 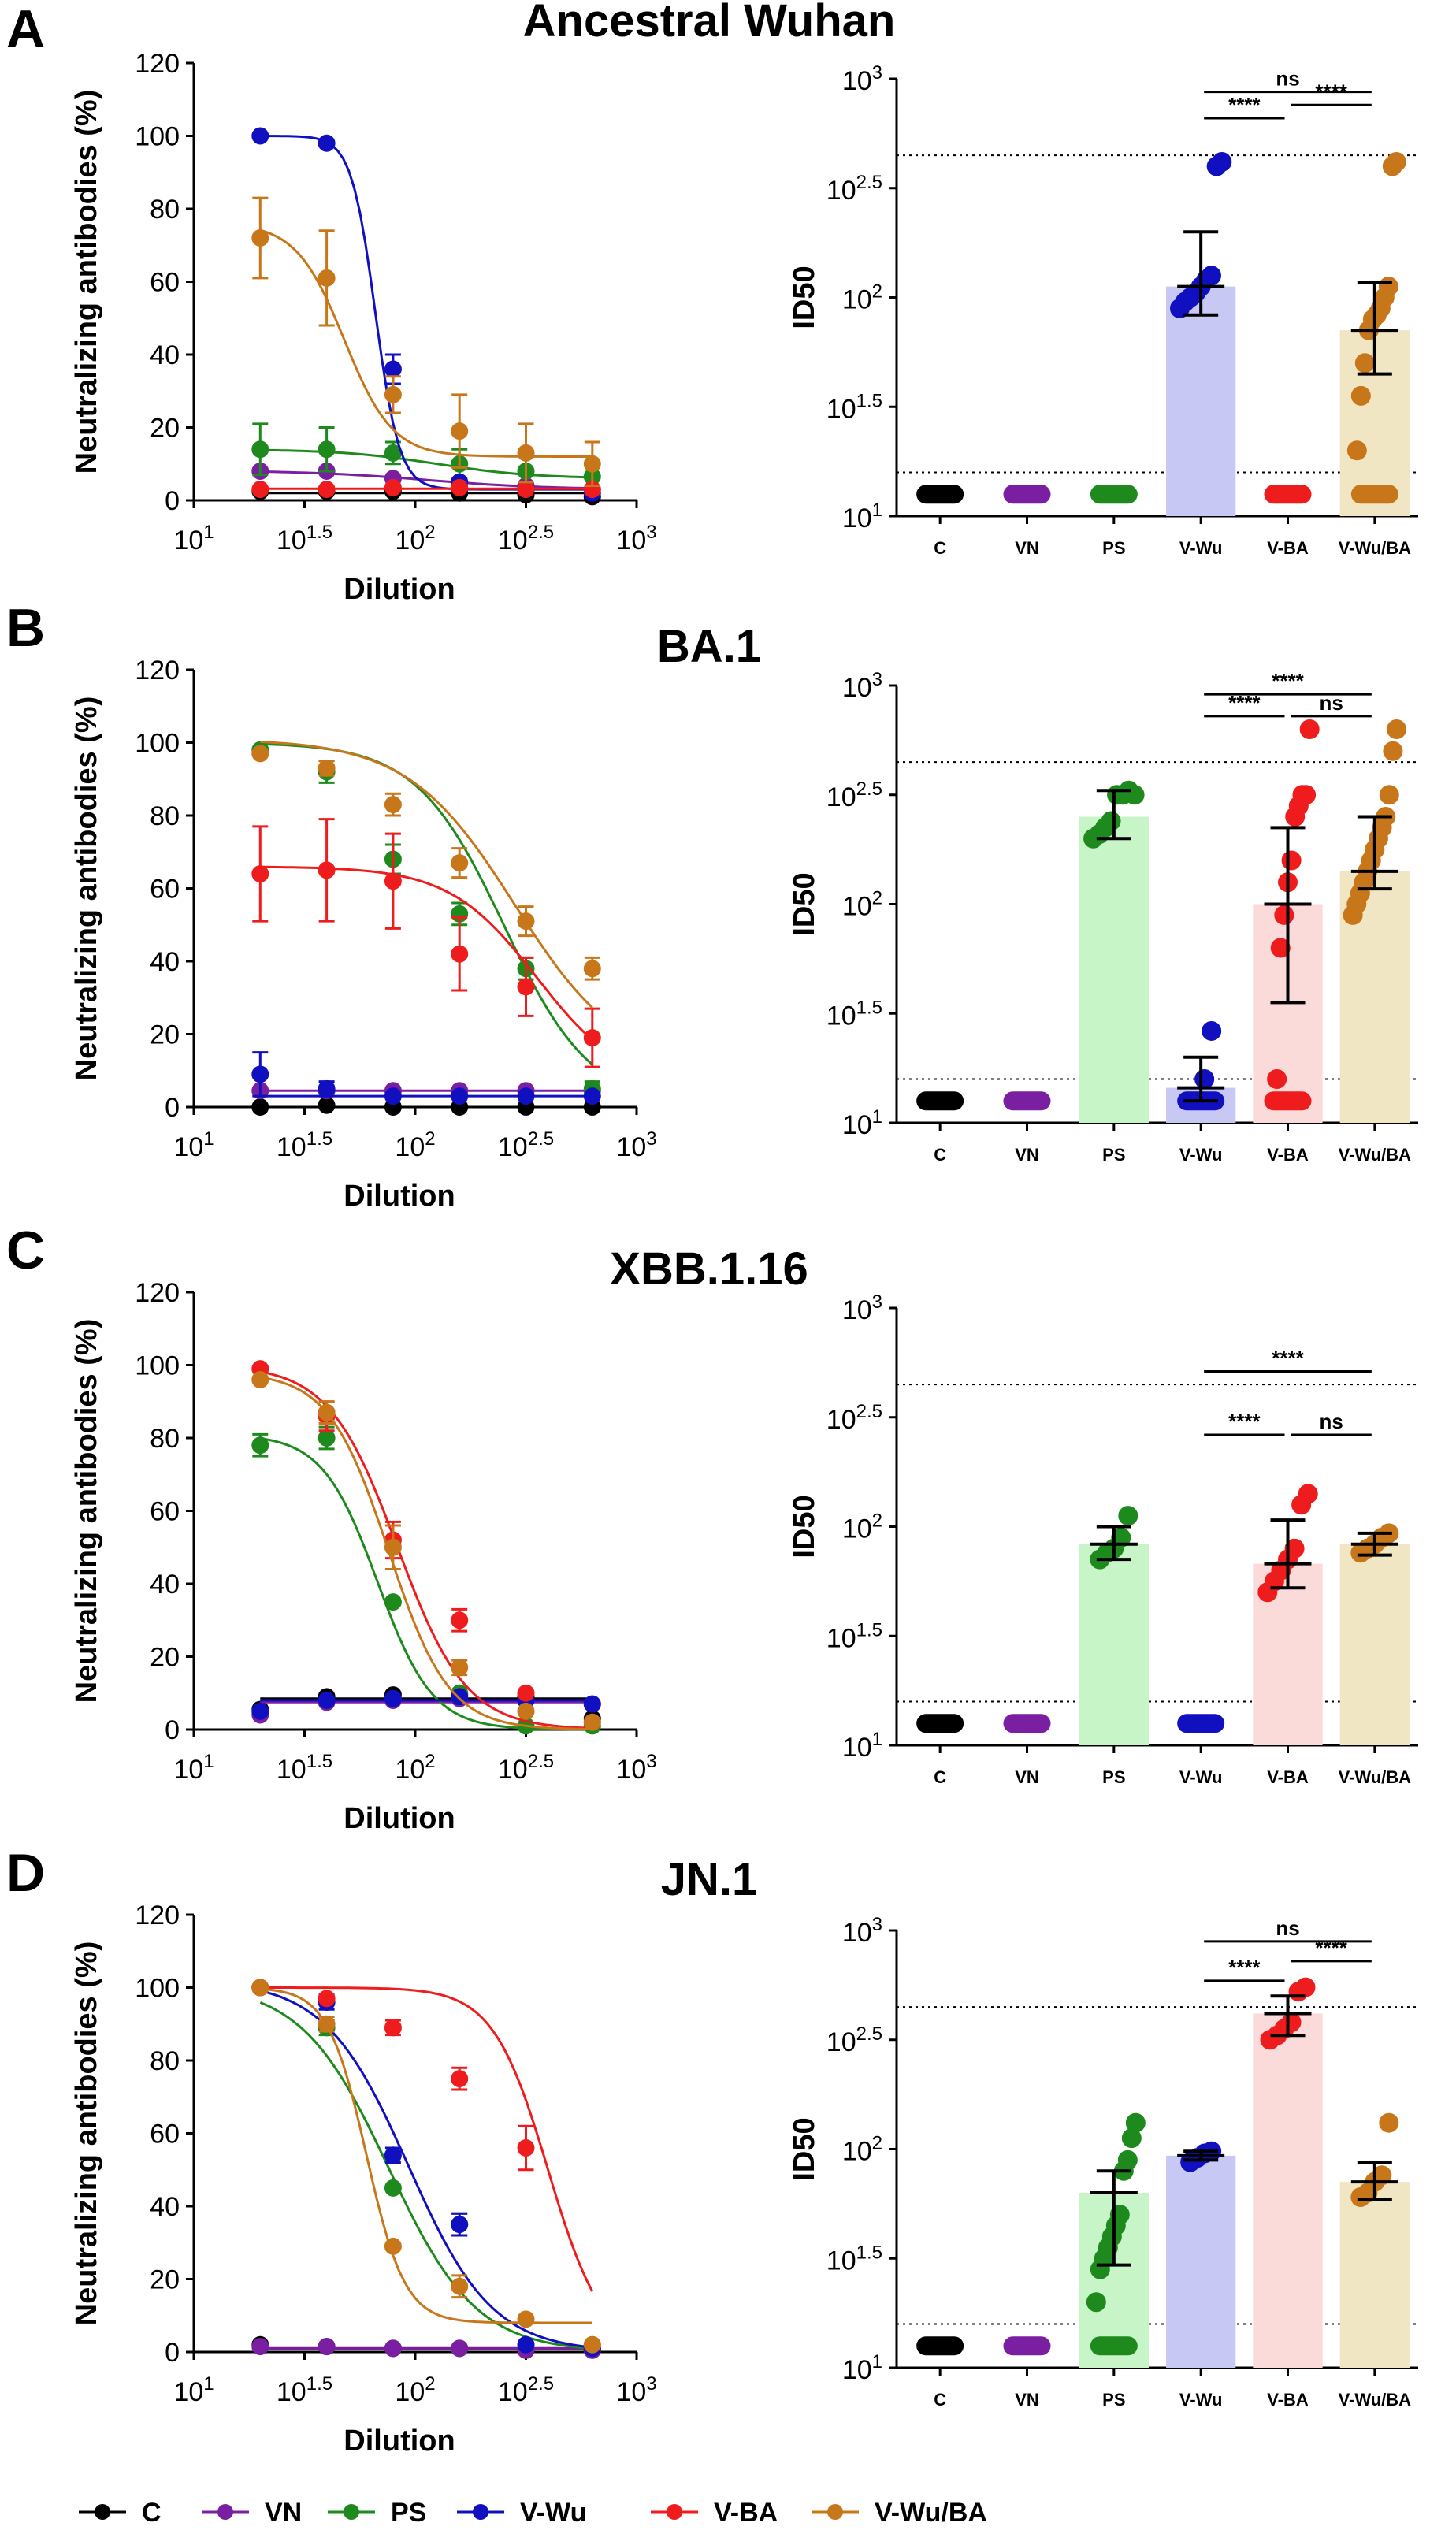 What do you see at coordinates (165, 1512) in the screenshot?
I see `y-tick-label: 60` at bounding box center [165, 1512].